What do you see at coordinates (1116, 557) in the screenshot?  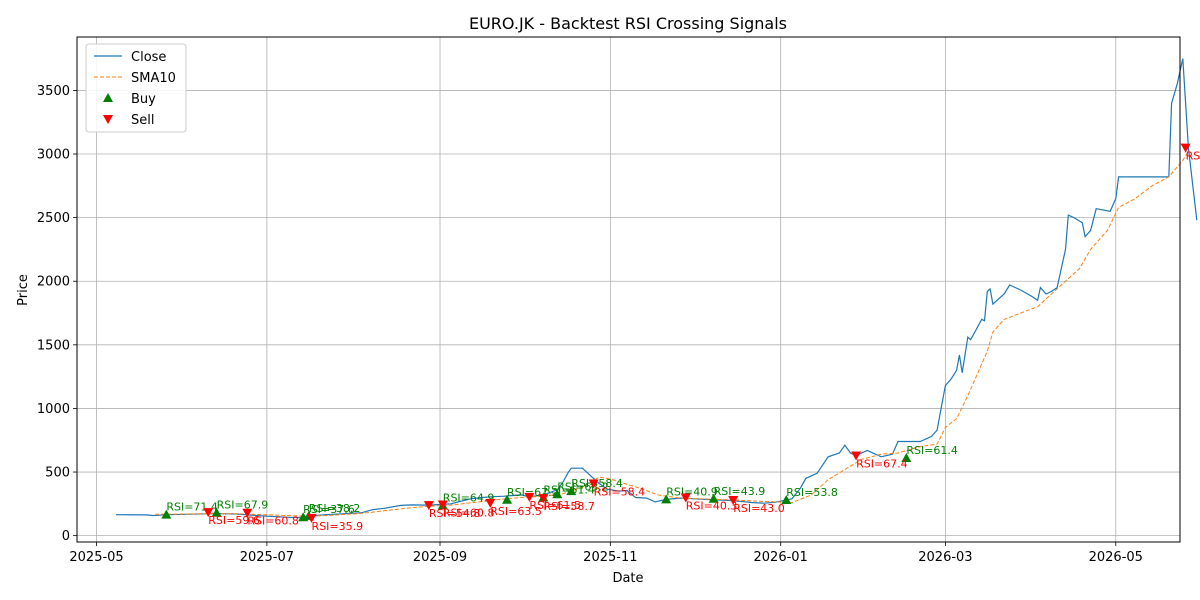 I see `x-tick-label: 2026-05` at bounding box center [1116, 557].